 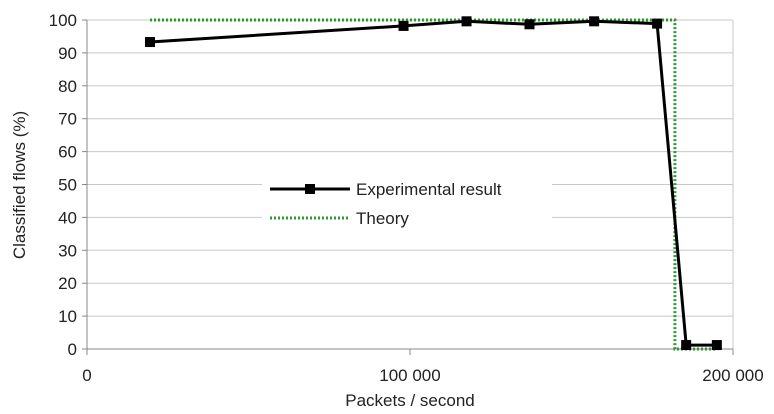 What do you see at coordinates (732, 375) in the screenshot?
I see `x-tick-label: 200 000` at bounding box center [732, 375].